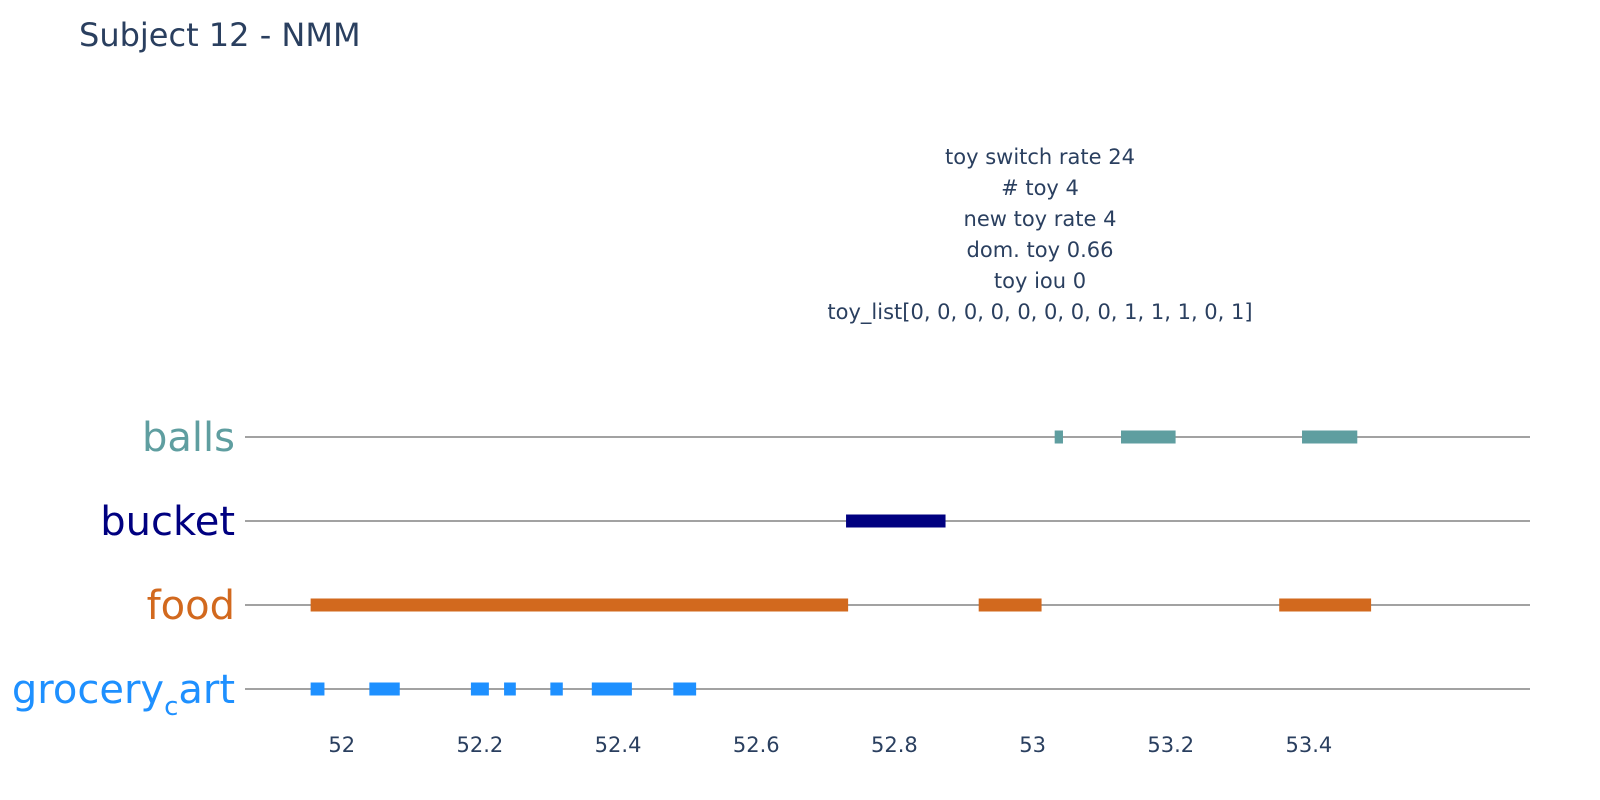 Image resolution: width=1600 pixels, height=800 pixels. Describe the element at coordinates (480, 745) in the screenshot. I see `x-tick-label: 52.2` at that location.